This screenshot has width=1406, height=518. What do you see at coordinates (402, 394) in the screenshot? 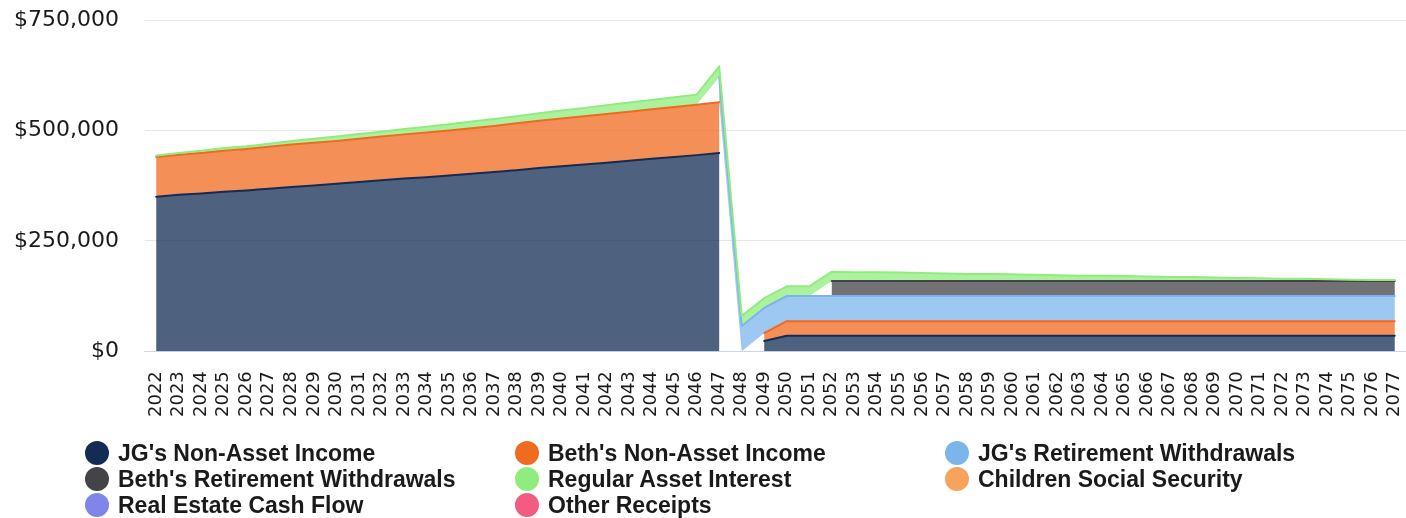
I see `x-tick-label: 2033` at bounding box center [402, 394].